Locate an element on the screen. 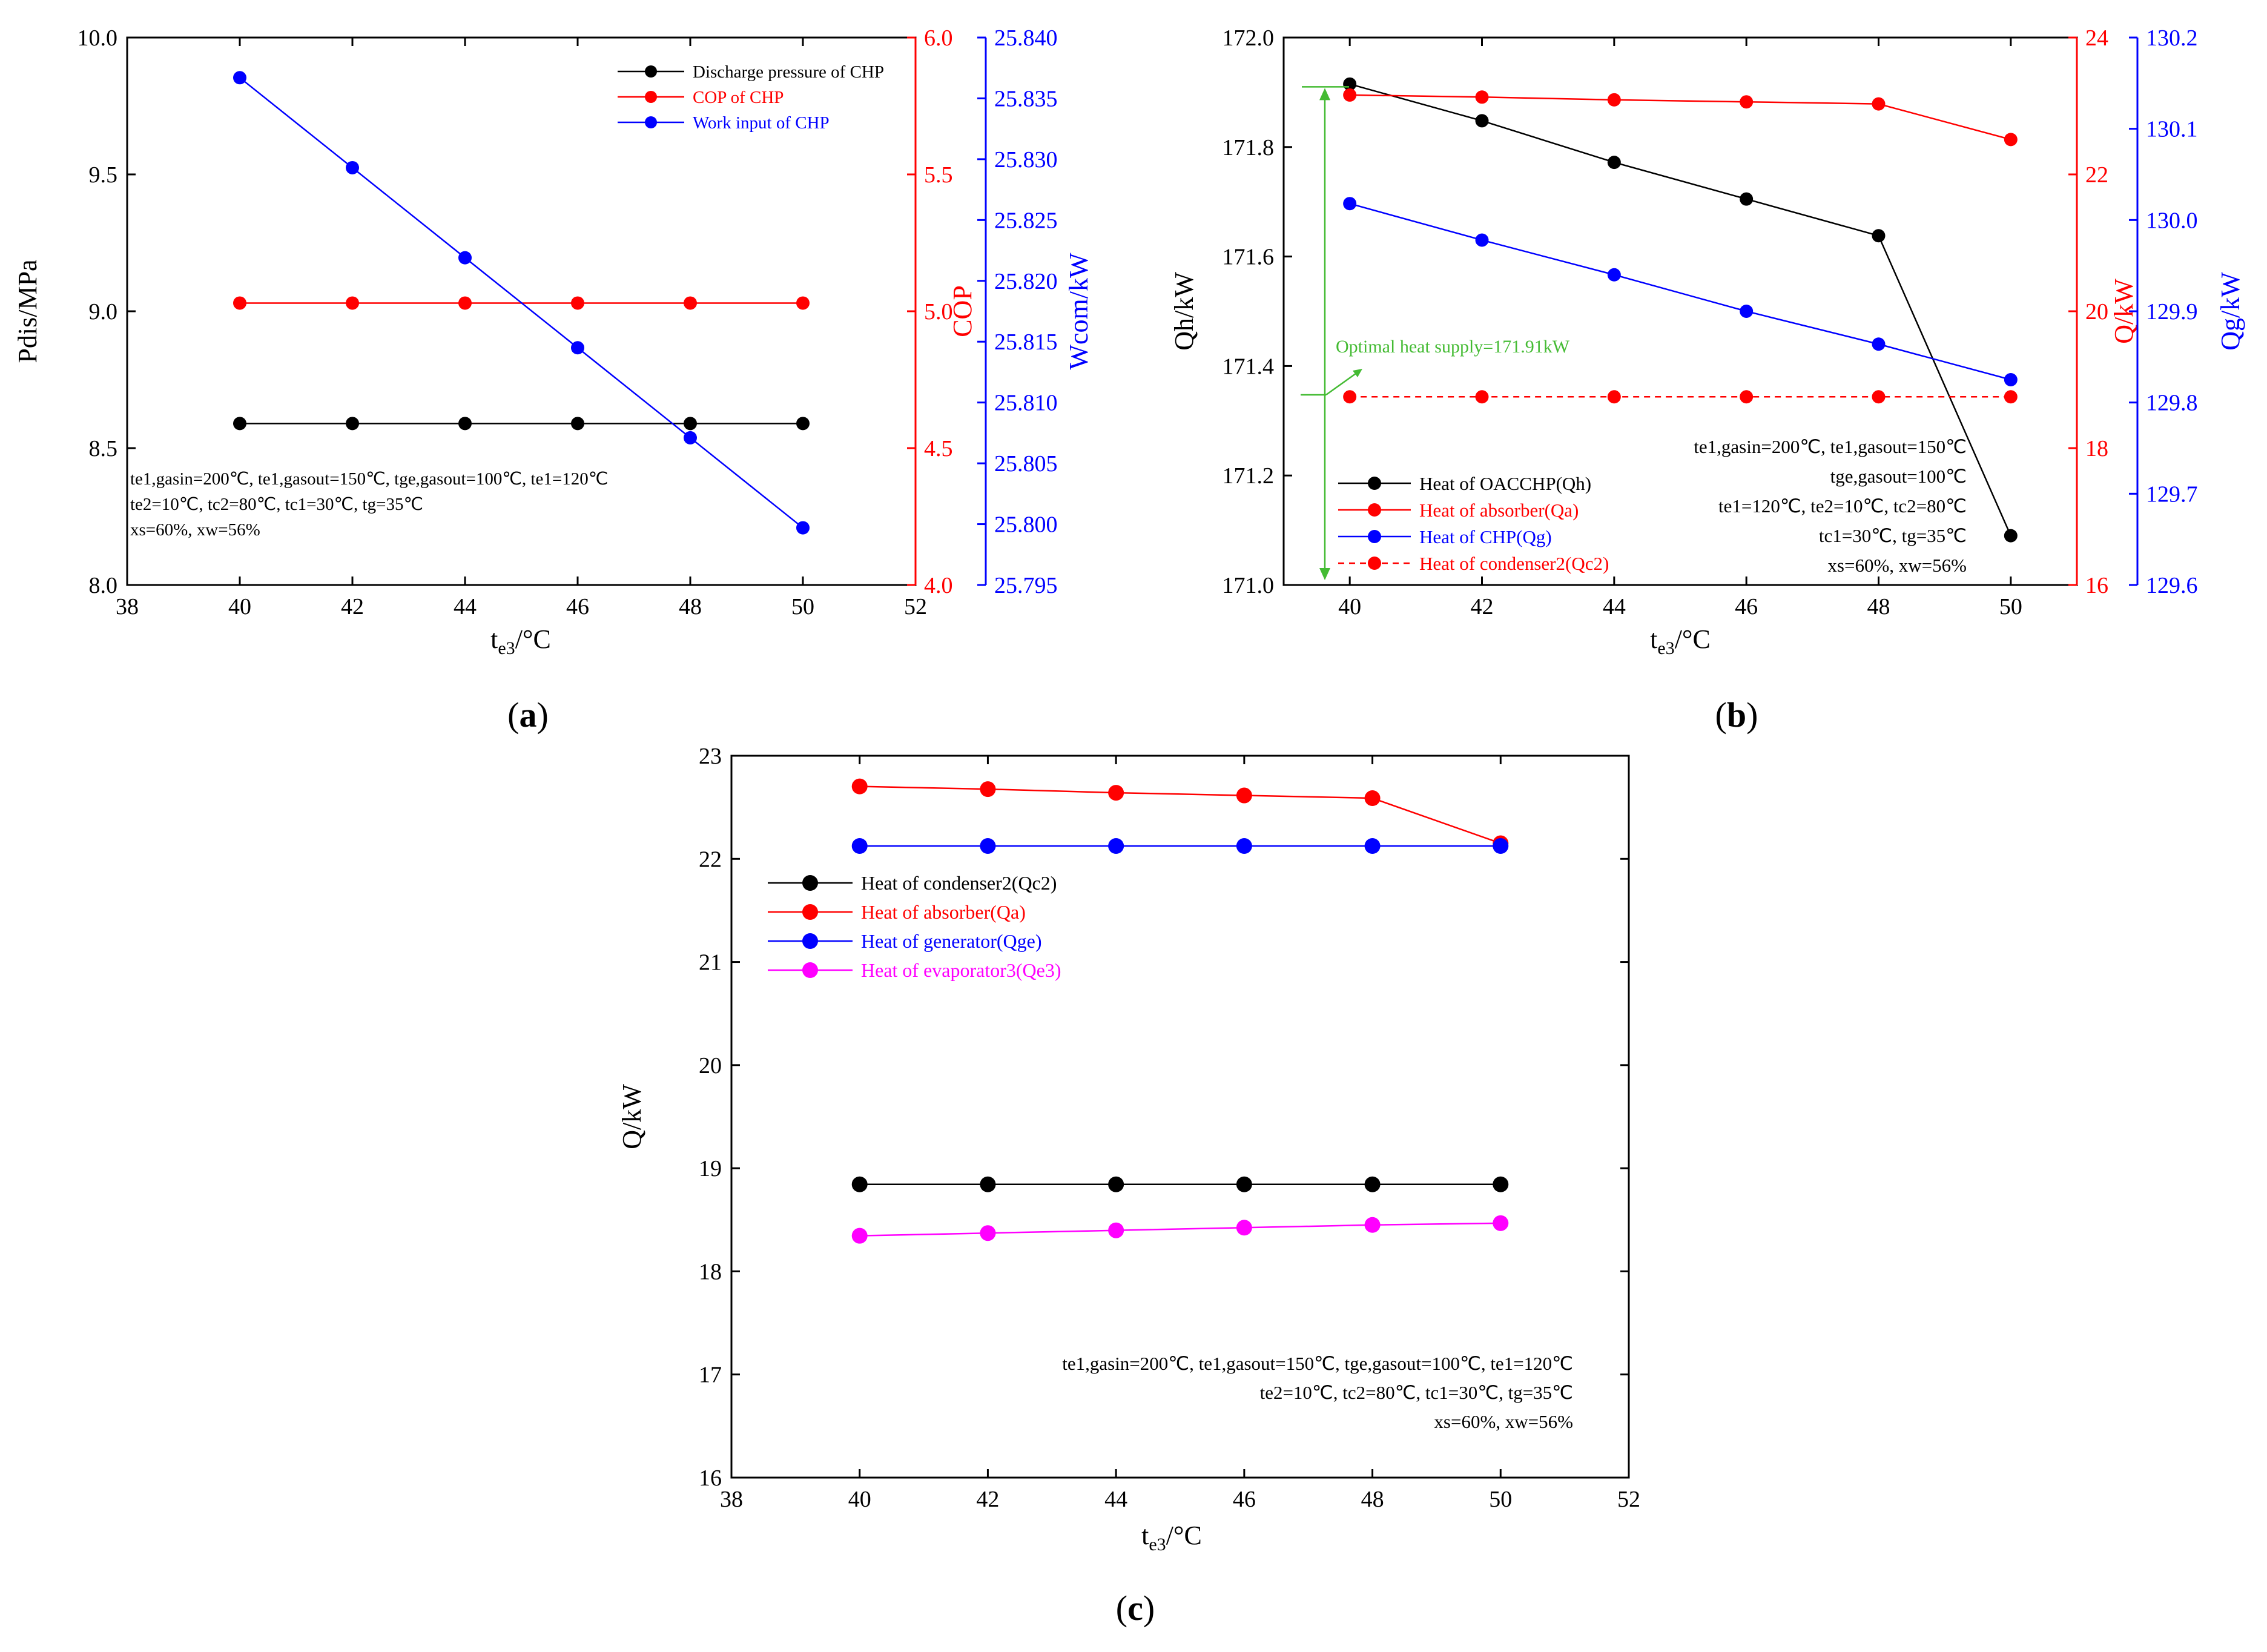 The image size is (2267, 1652). y-tick-label-w: 25.820 is located at coordinates (1026, 281).